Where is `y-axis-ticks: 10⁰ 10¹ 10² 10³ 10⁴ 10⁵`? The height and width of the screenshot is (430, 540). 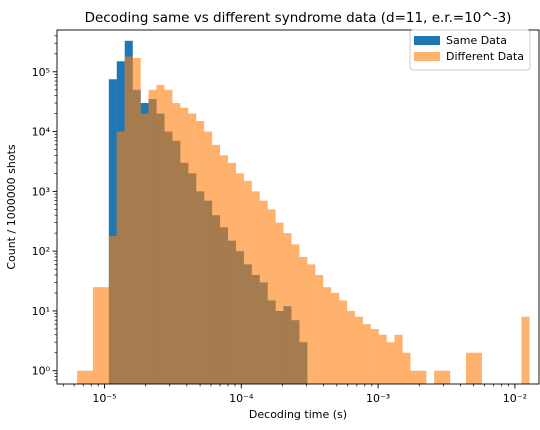 y-axis-ticks: 10⁰ 10¹ 10² 10³ 10⁴ 10⁵ is located at coordinates (44, 208).